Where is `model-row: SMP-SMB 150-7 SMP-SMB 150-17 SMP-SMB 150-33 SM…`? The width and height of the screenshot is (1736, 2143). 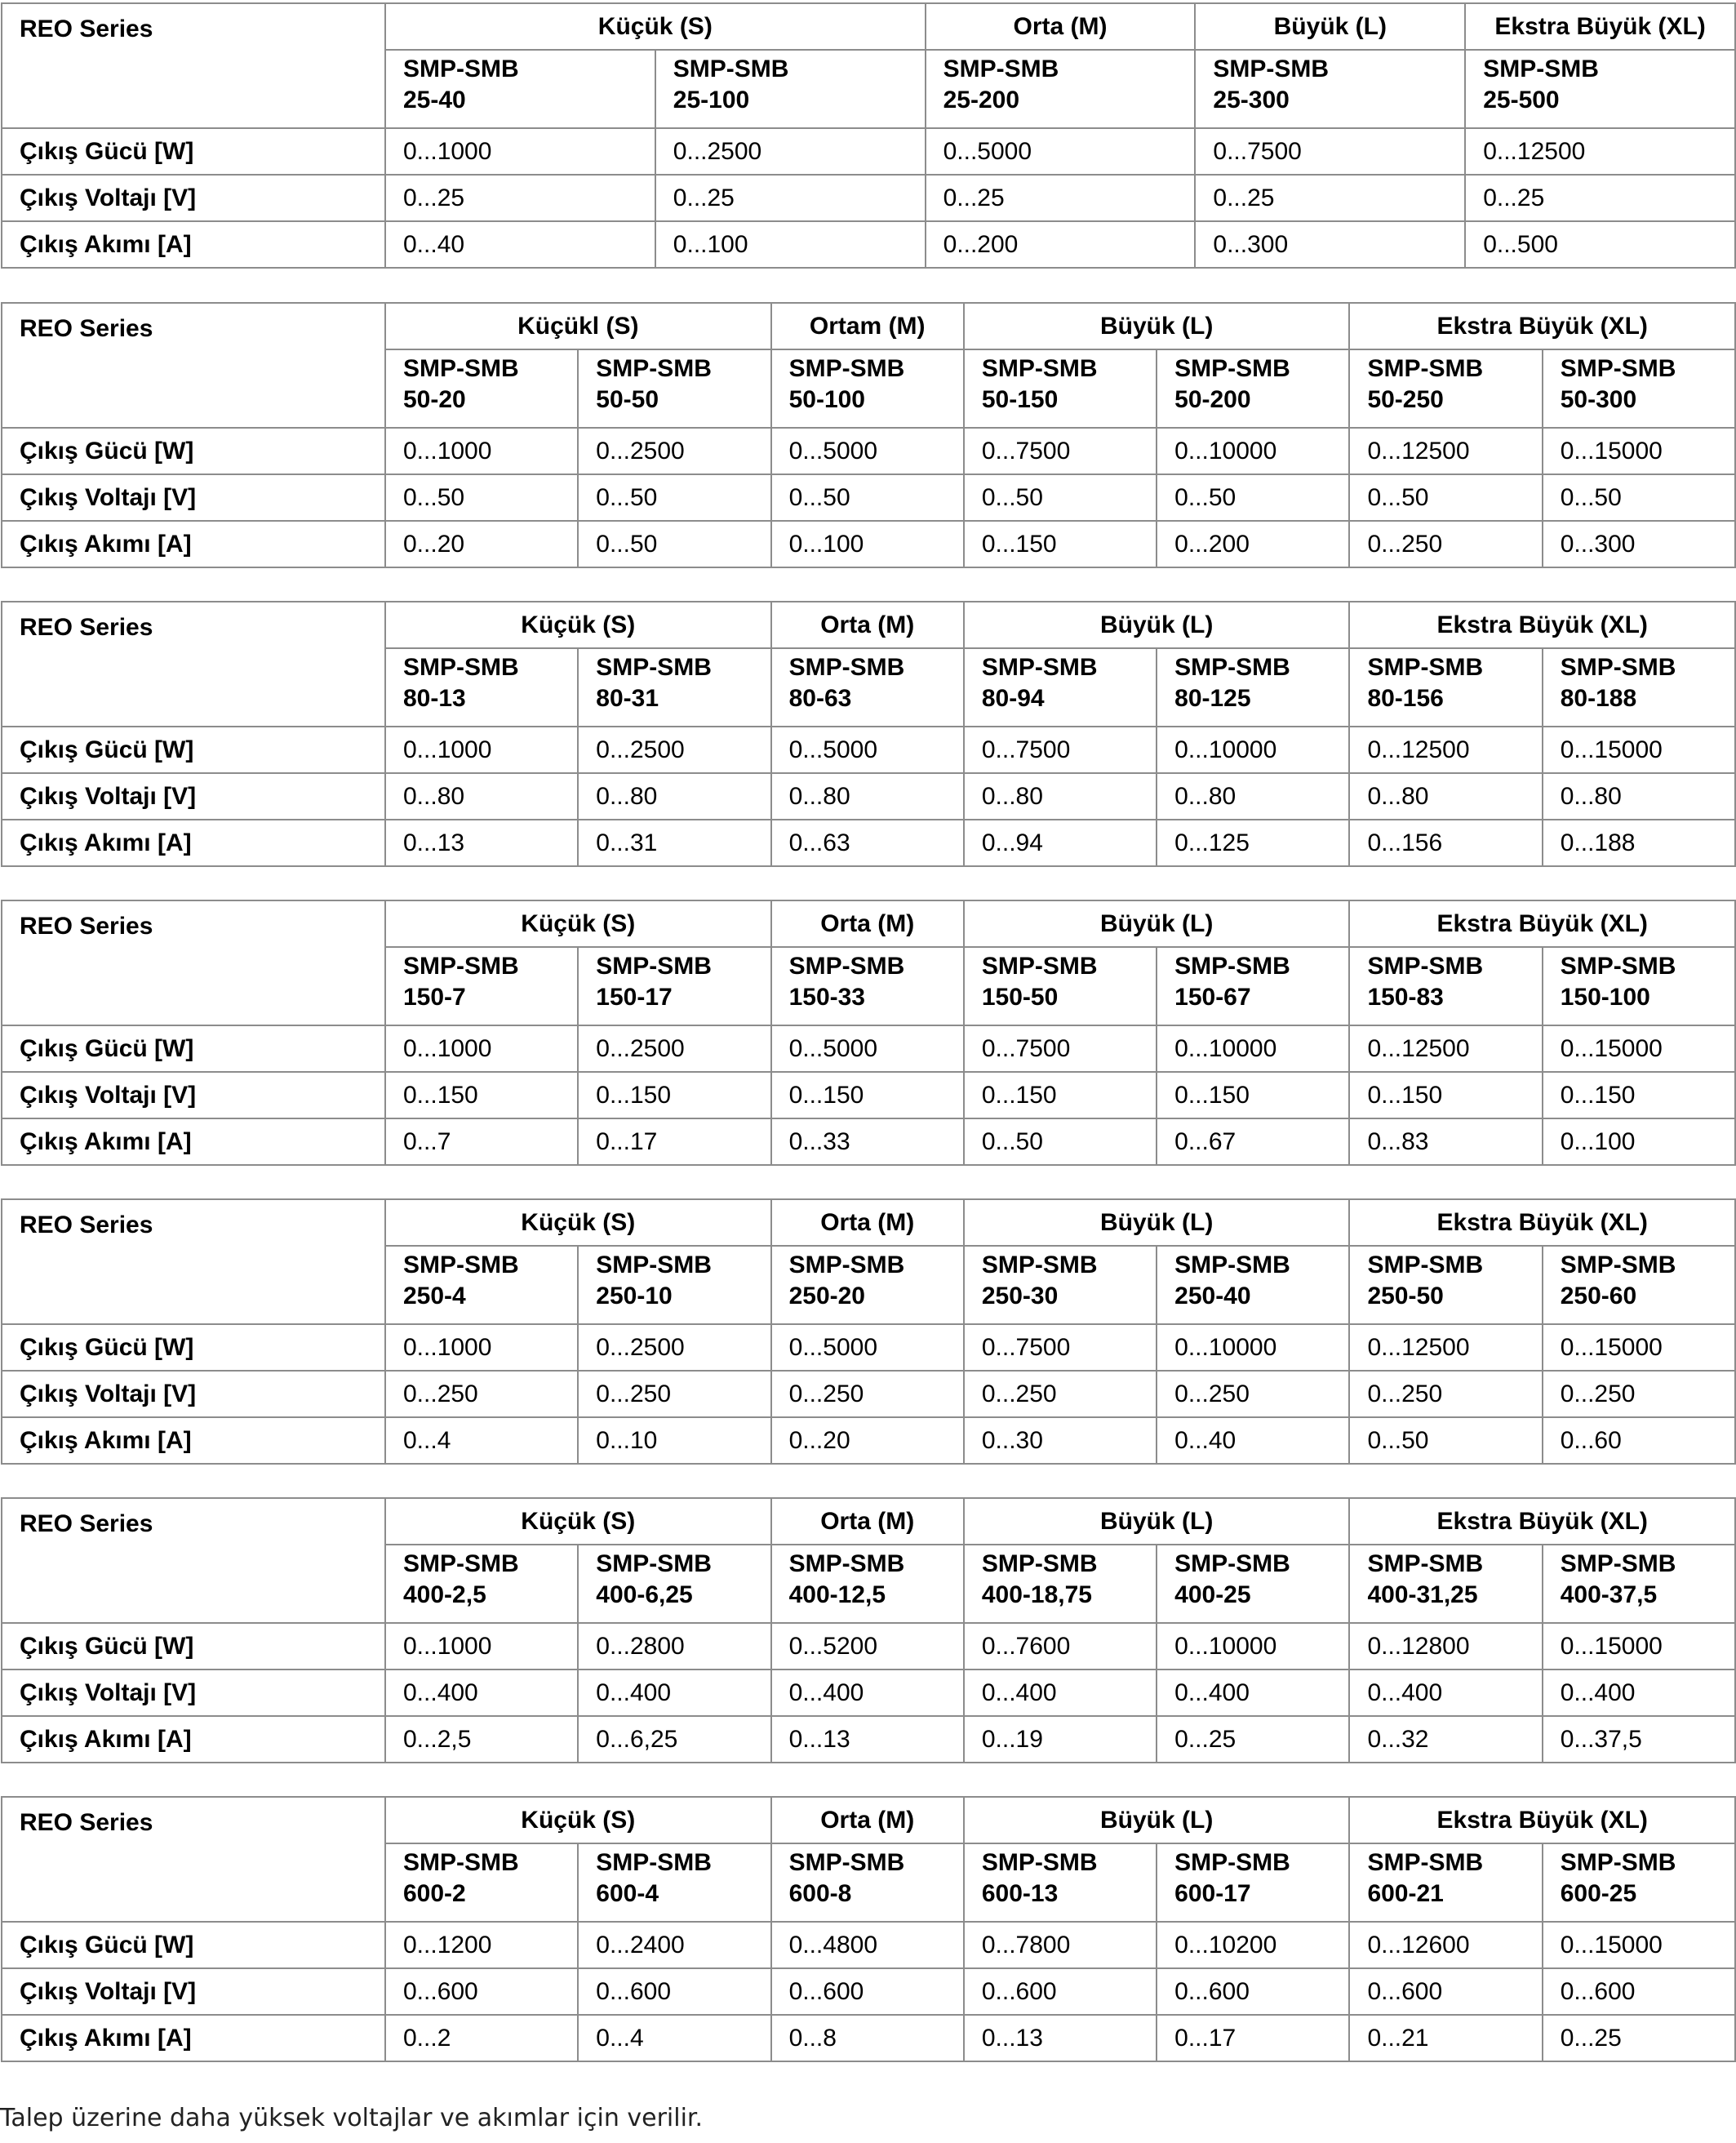 model-row: SMP-SMB 150-7 SMP-SMB 150-17 SMP-SMB 150-33 SM… is located at coordinates (869, 986).